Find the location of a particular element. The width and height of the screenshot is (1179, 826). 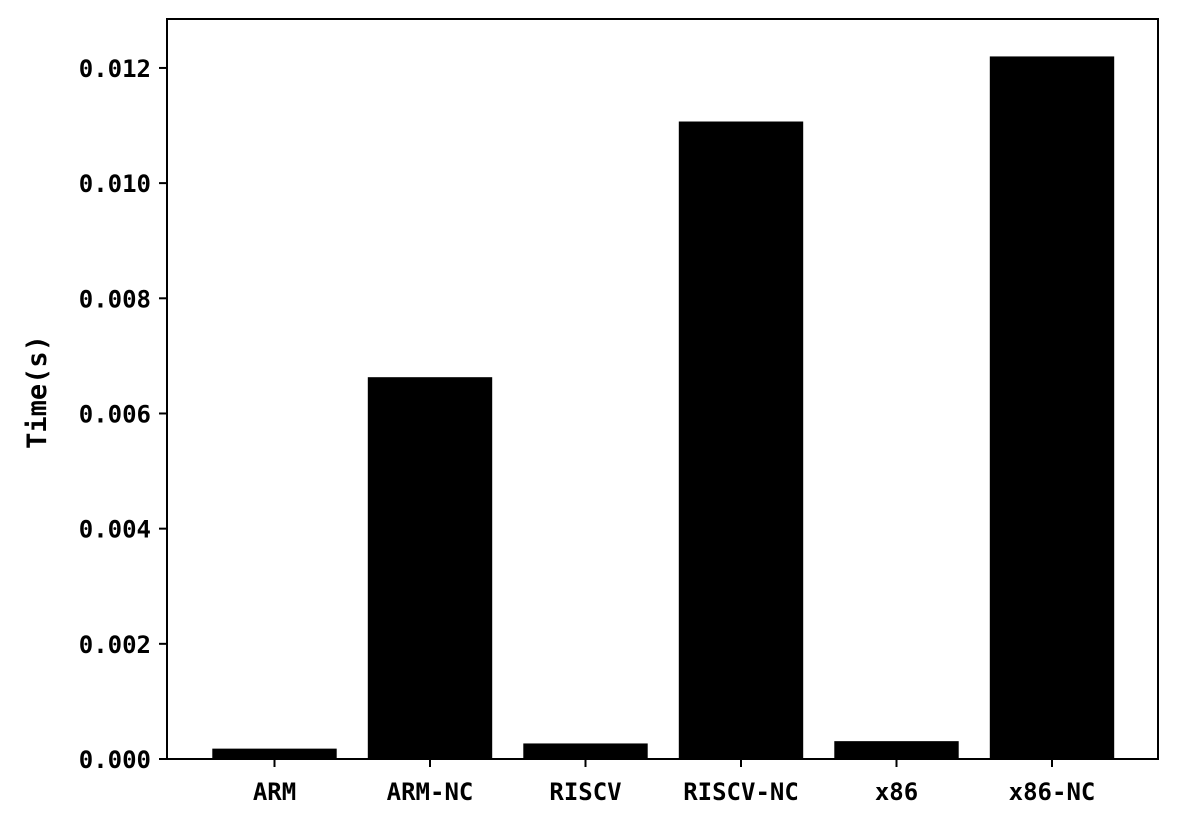

y-tick-label-4: 0.008 is located at coordinates (115, 299).